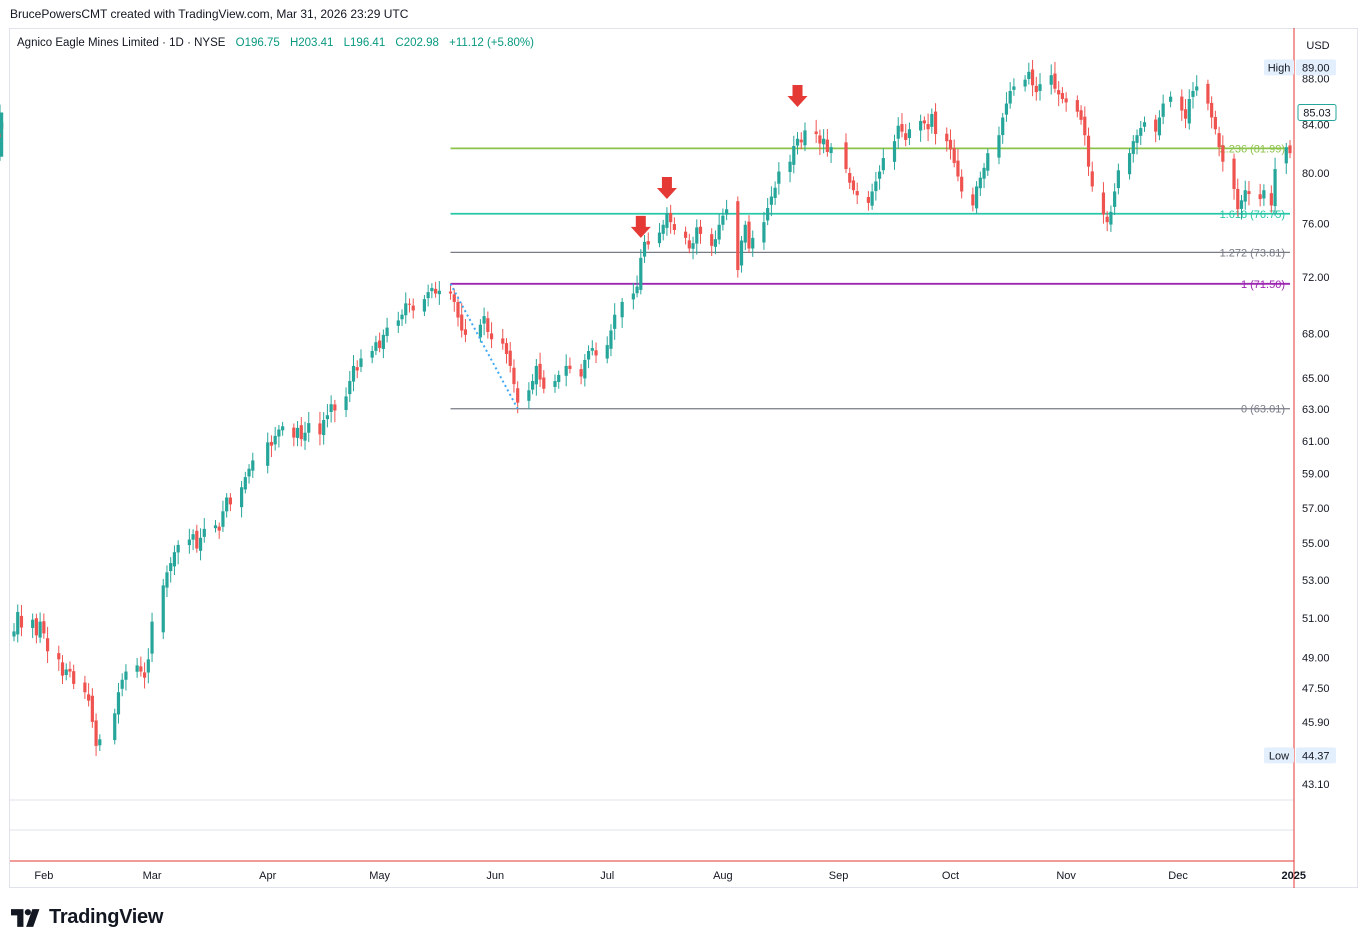 The height and width of the screenshot is (949, 1368). What do you see at coordinates (1279, 68) in the screenshot?
I see `high-badge-label: High` at bounding box center [1279, 68].